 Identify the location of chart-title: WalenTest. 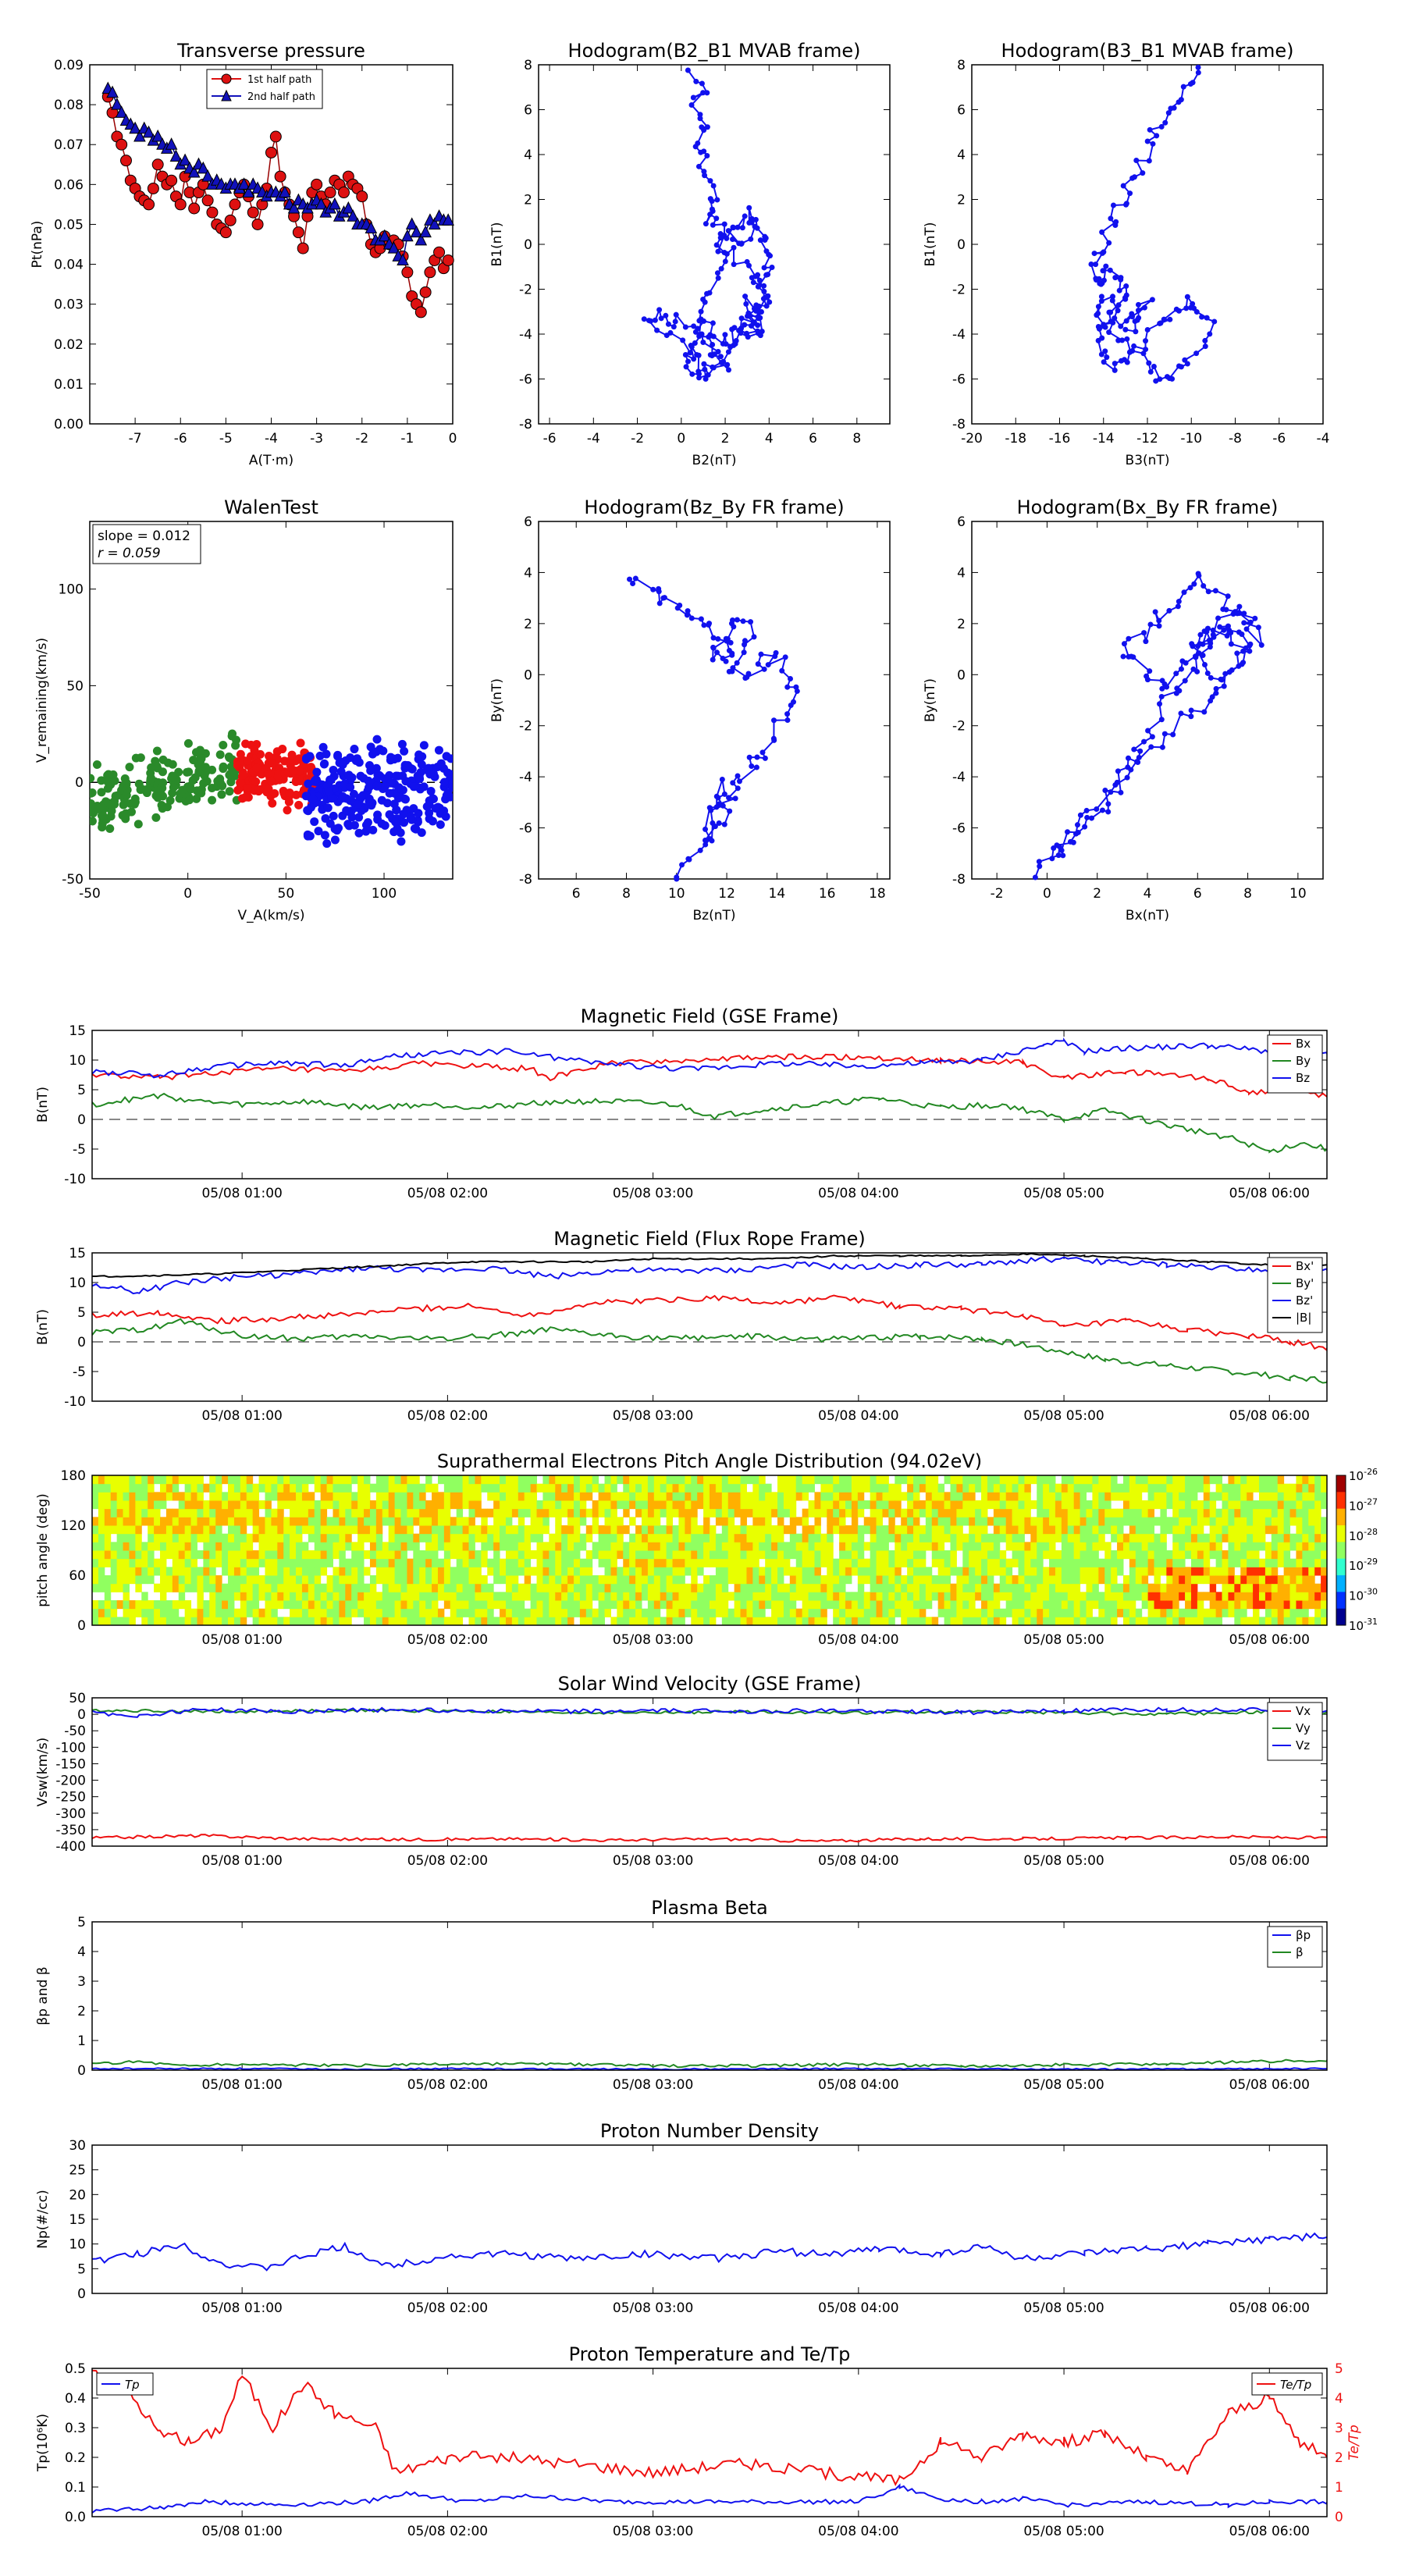
(271, 507).